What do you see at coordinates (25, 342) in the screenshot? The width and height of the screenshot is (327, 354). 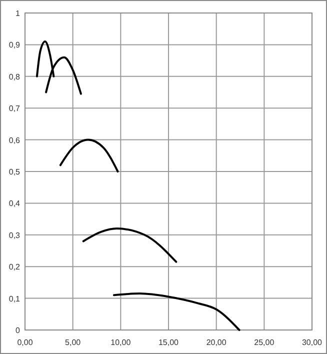 I see `x-tick-label: 0,00` at bounding box center [25, 342].